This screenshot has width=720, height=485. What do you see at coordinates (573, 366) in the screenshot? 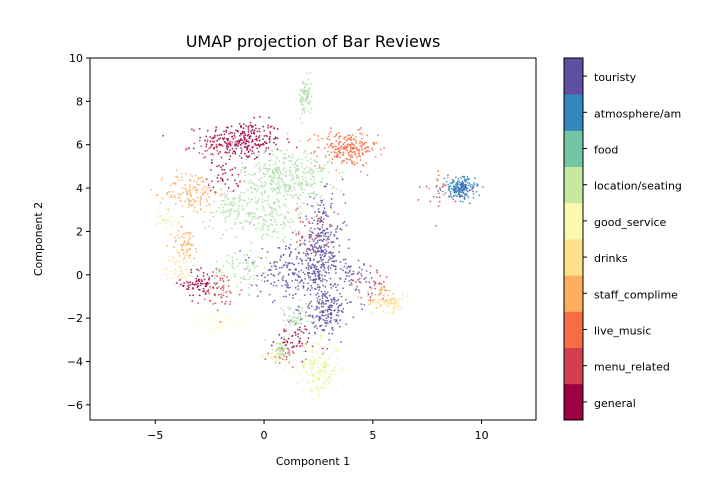
I see `colorbar-segment` at bounding box center [573, 366].